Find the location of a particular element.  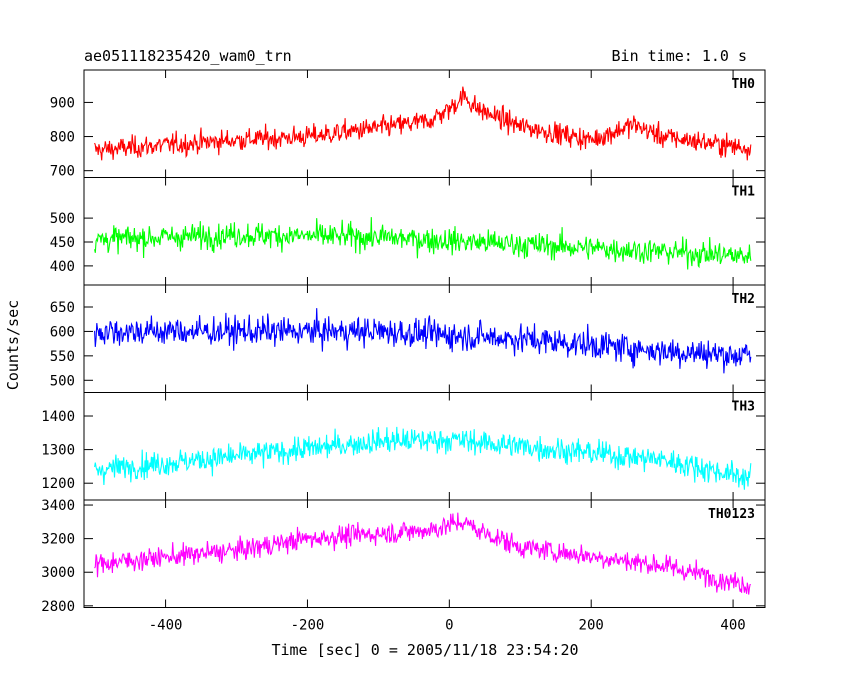

y-tick-label: 1400 is located at coordinates (58, 417).